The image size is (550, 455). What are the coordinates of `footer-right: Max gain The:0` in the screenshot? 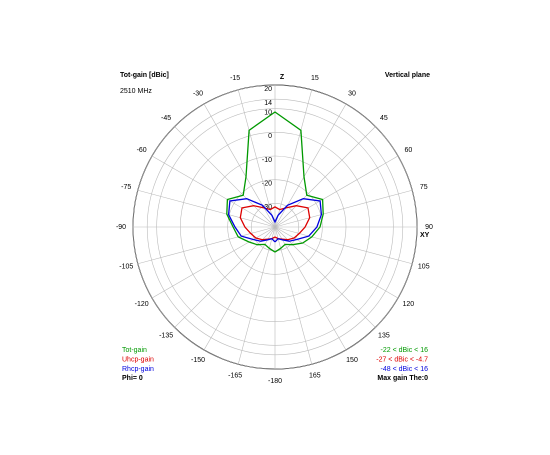 It's located at (402, 378).